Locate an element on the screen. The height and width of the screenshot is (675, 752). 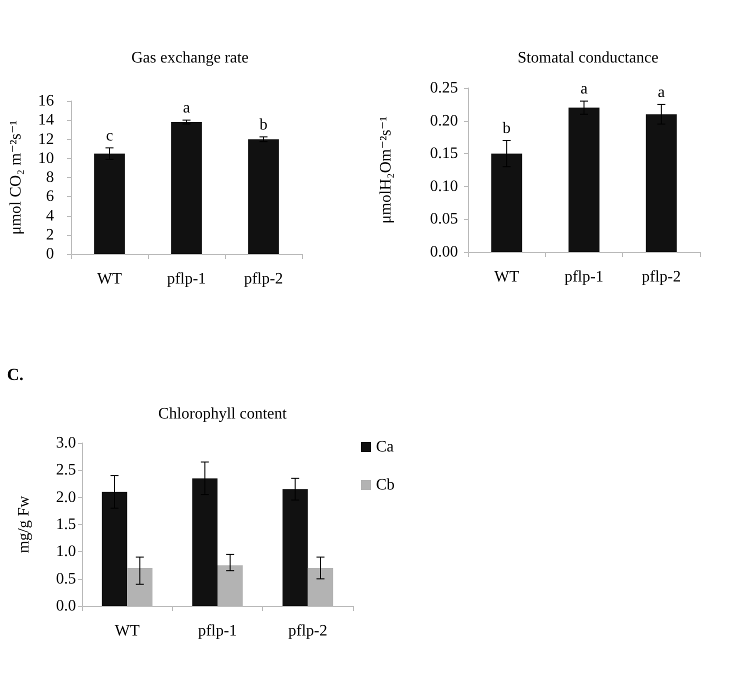
y-tick-label: 1.0 is located at coordinates (66, 551).